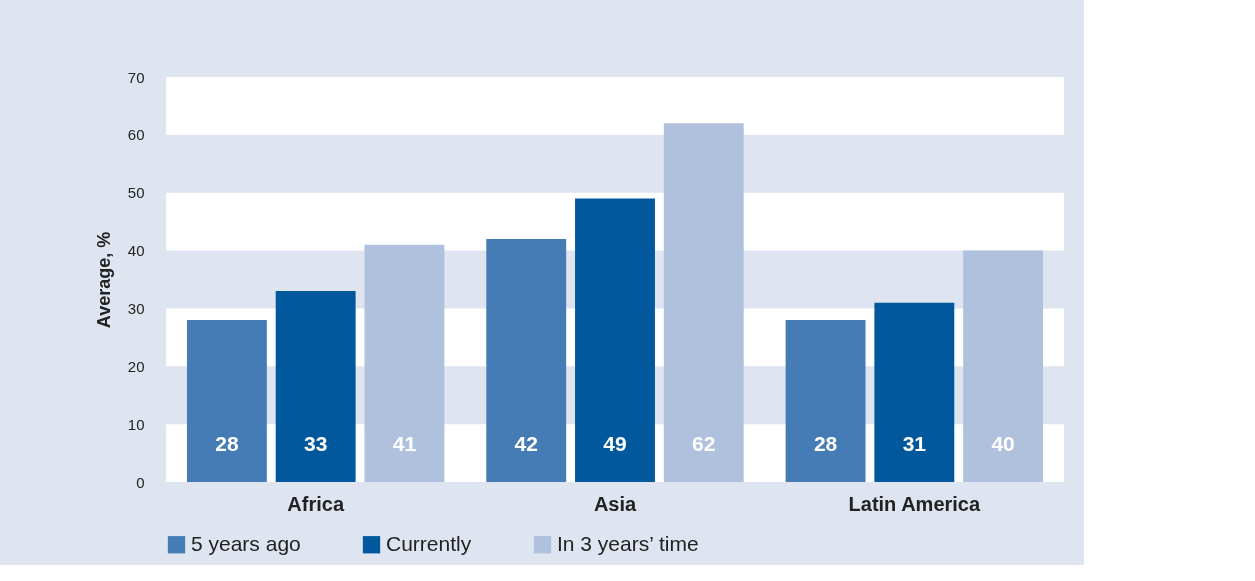 The image size is (1255, 581). Describe the element at coordinates (615, 503) in the screenshot. I see `x-tick-label: Asia` at that location.